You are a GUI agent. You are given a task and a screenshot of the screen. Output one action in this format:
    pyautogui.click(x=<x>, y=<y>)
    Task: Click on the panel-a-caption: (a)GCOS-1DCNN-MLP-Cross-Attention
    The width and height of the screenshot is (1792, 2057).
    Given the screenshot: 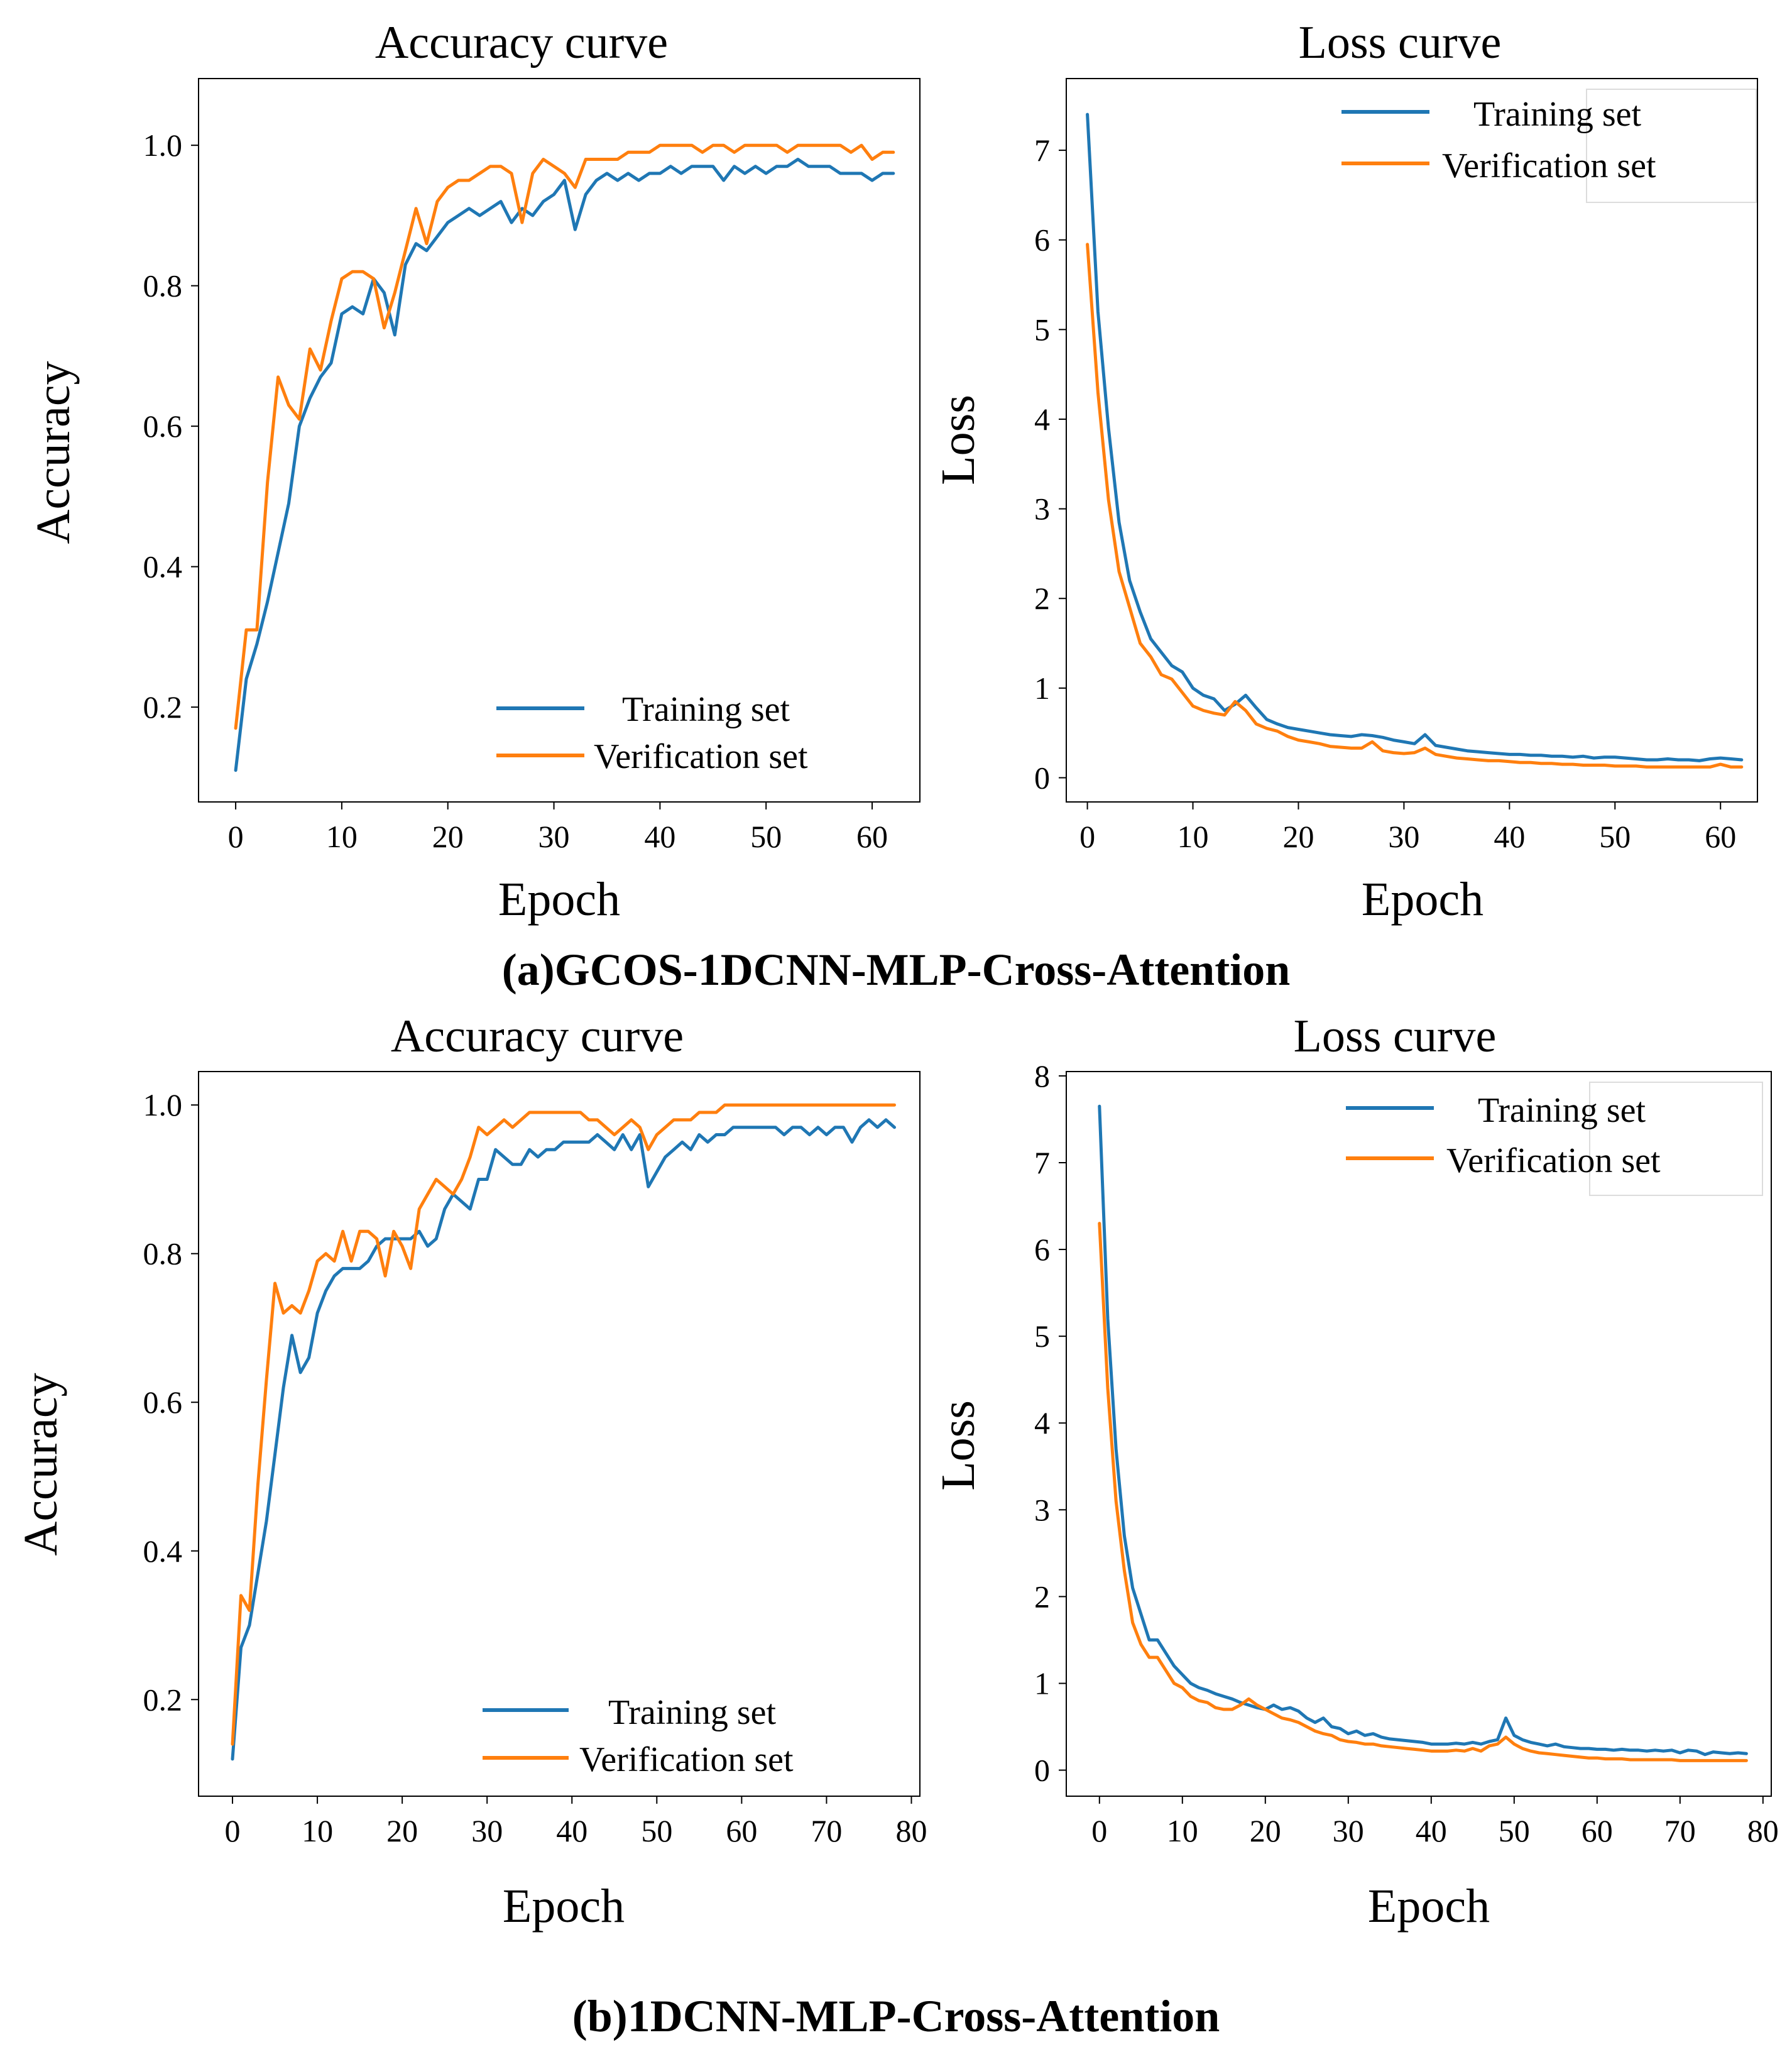 What is the action you would take?
    pyautogui.click(x=896, y=970)
    